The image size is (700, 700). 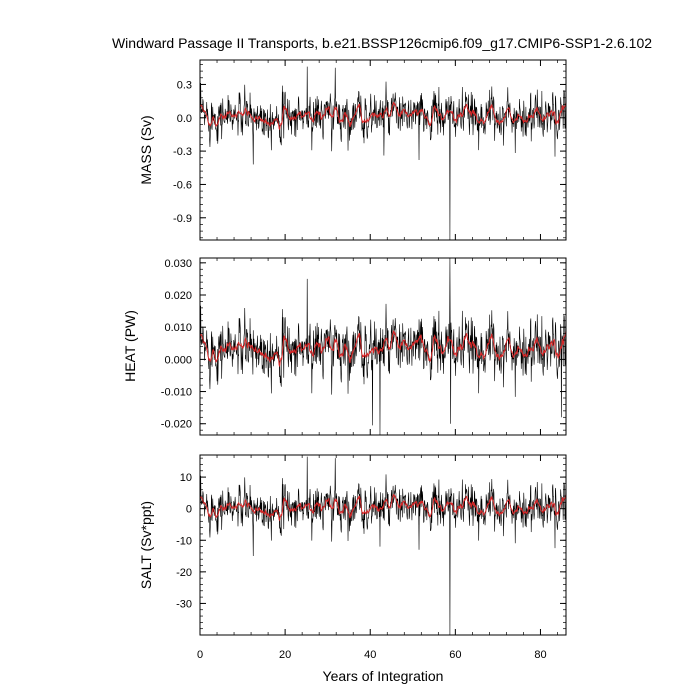 I want to click on heat-series, so click(x=383, y=346).